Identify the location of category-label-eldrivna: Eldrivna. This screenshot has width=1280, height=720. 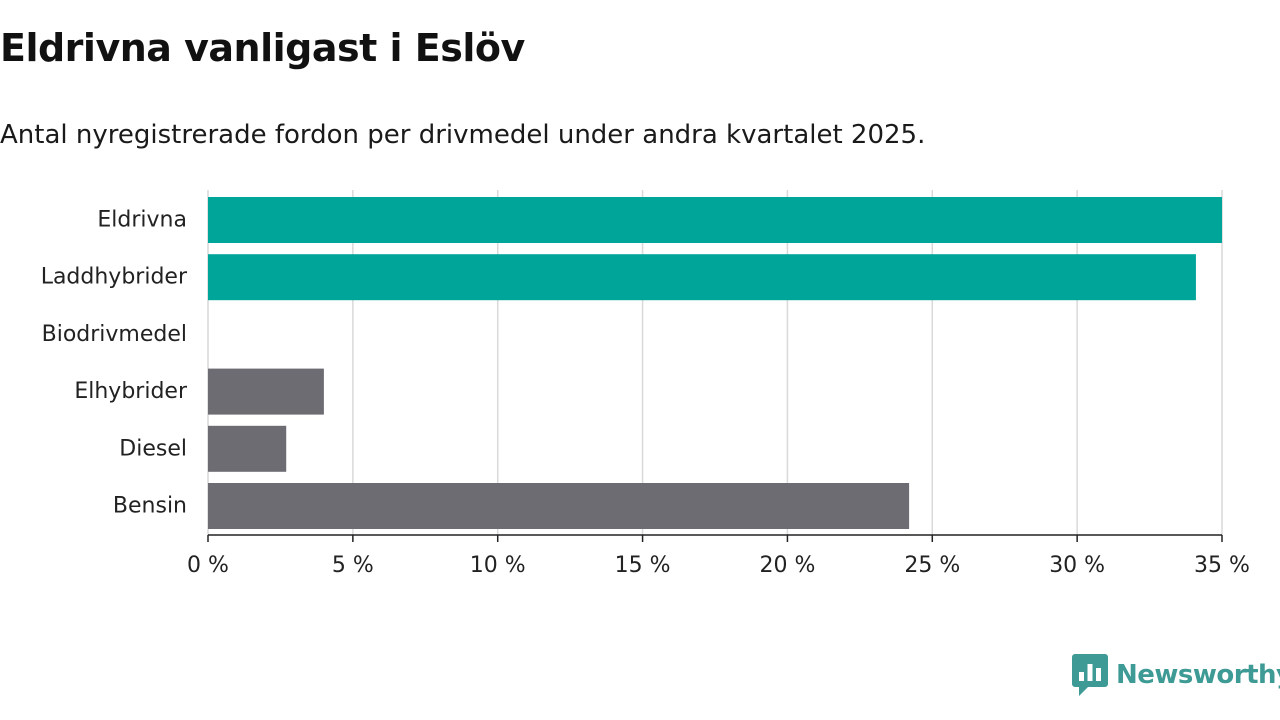
(142, 220).